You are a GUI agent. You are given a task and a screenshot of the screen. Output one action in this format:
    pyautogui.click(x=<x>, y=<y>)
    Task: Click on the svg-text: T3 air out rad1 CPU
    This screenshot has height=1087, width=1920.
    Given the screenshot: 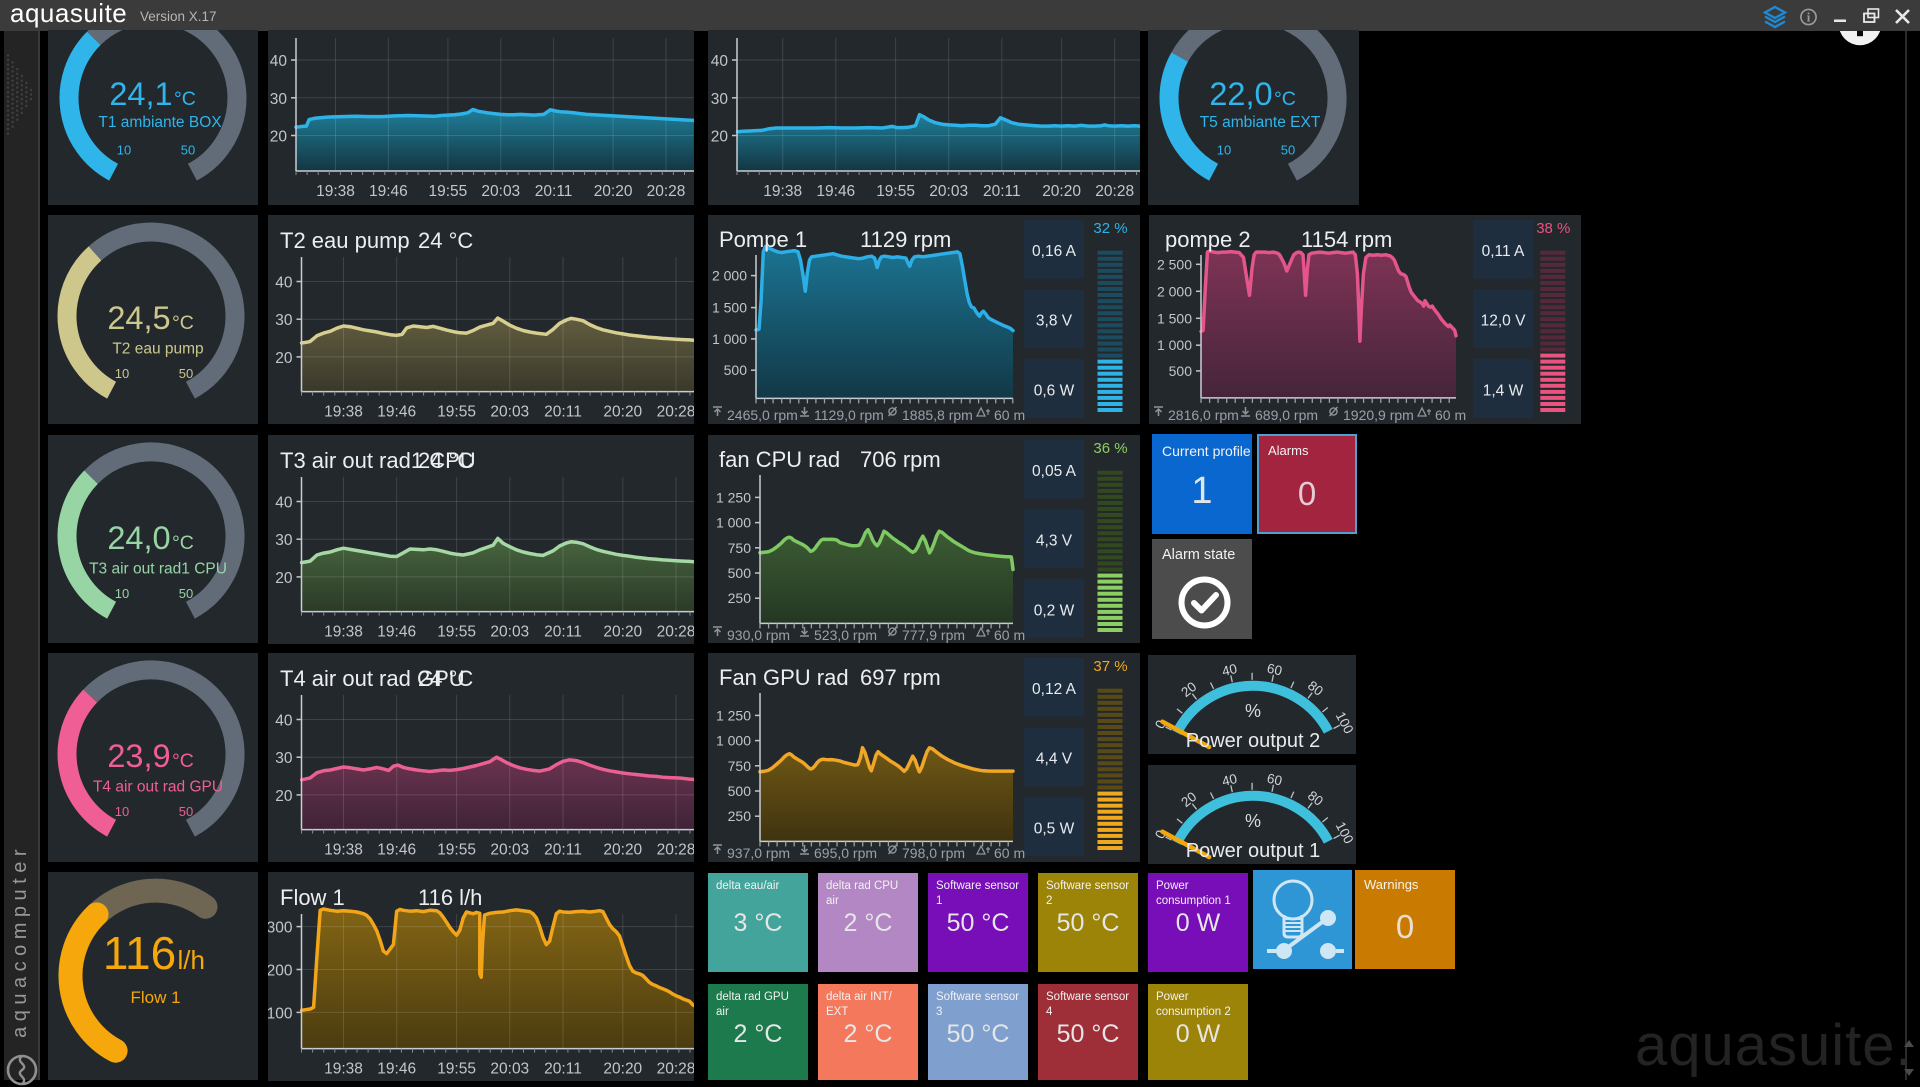 What is the action you would take?
    pyautogui.click(x=158, y=569)
    